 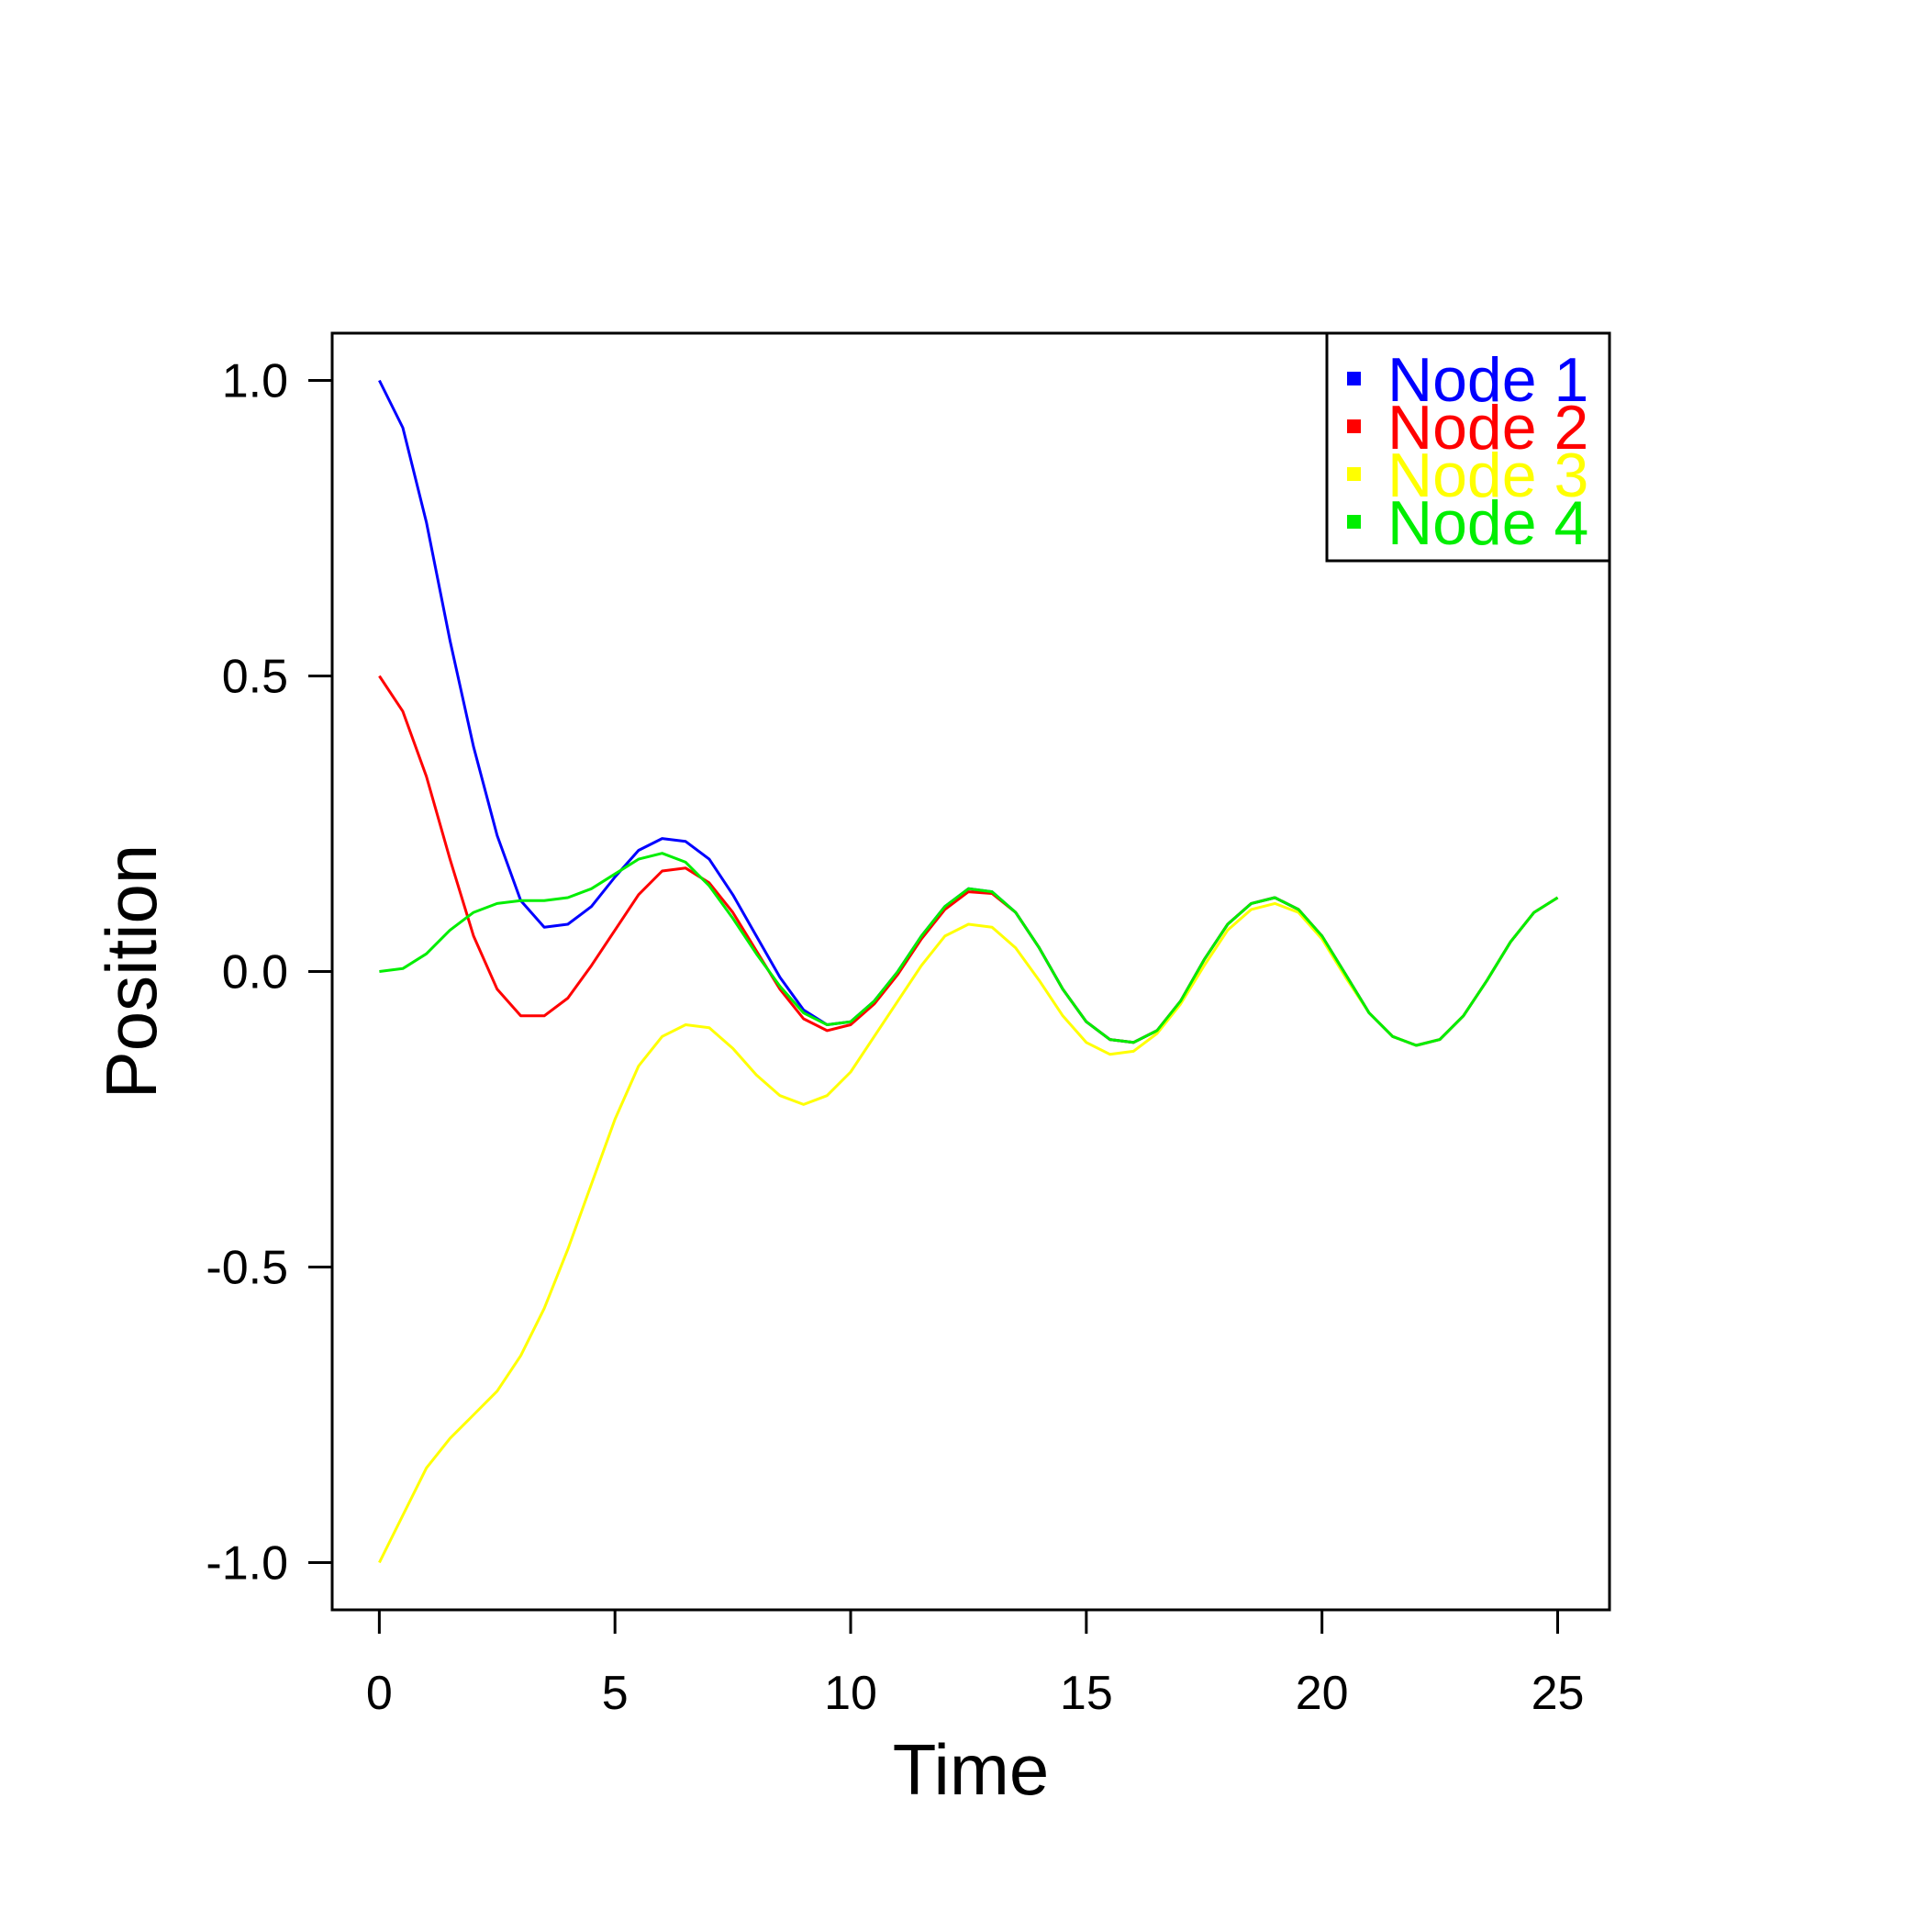 I want to click on y-tick-label: 1.0, so click(x=255, y=381).